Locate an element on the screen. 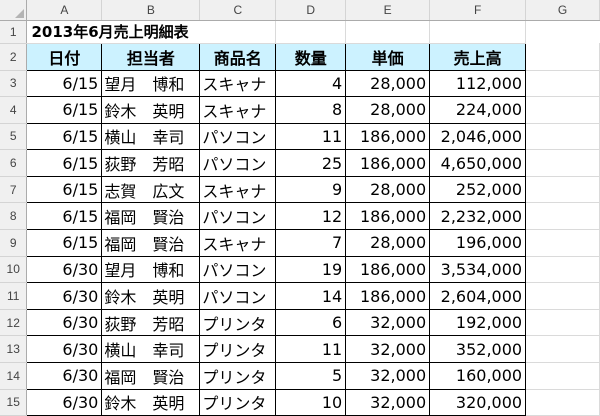  row-header-2: 2 is located at coordinates (14, 57).